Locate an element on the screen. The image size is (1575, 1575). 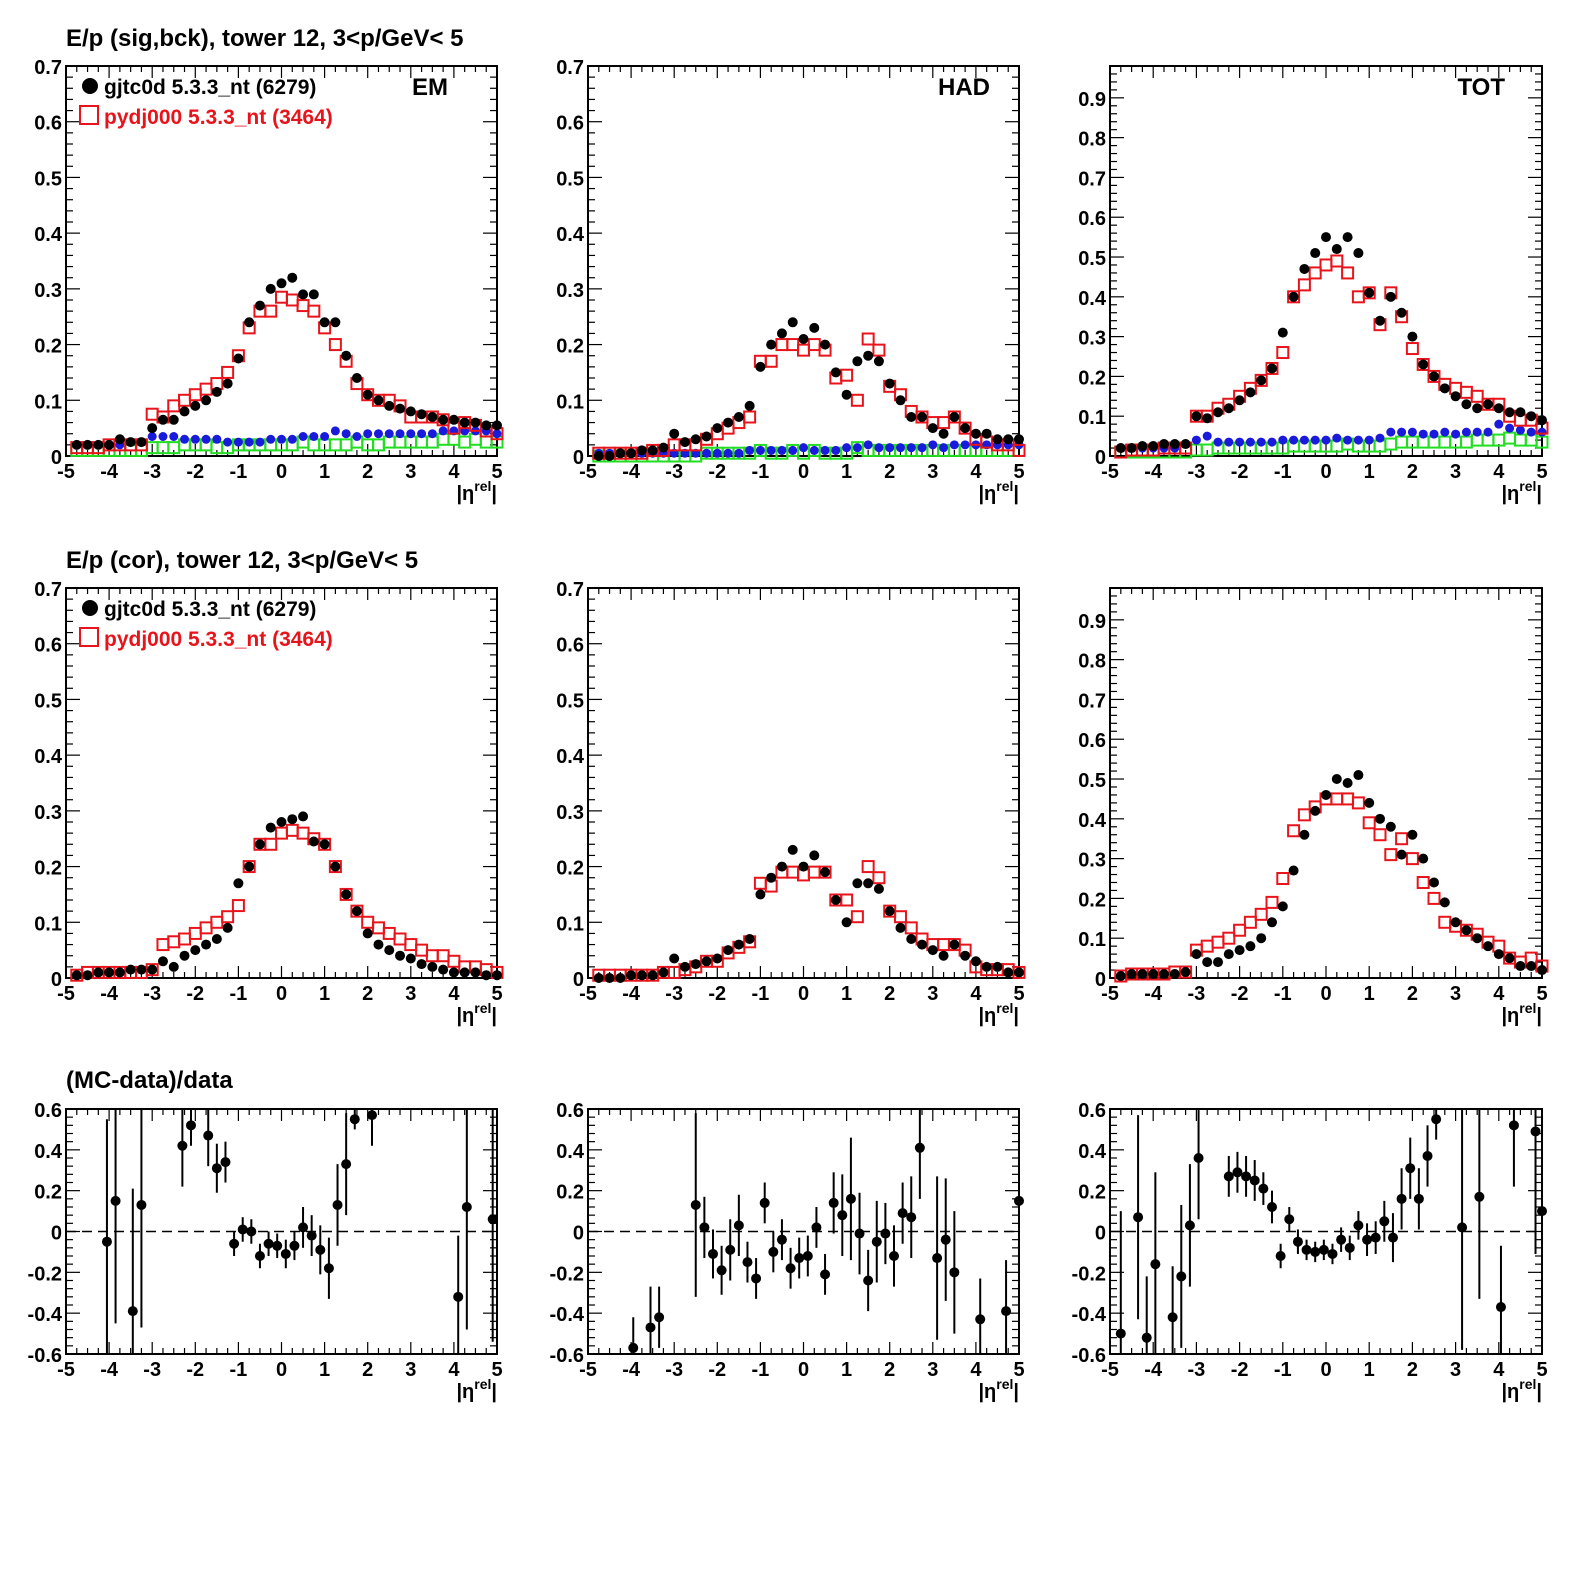
y-tick-label: -0.6 is located at coordinates (1089, 1356).